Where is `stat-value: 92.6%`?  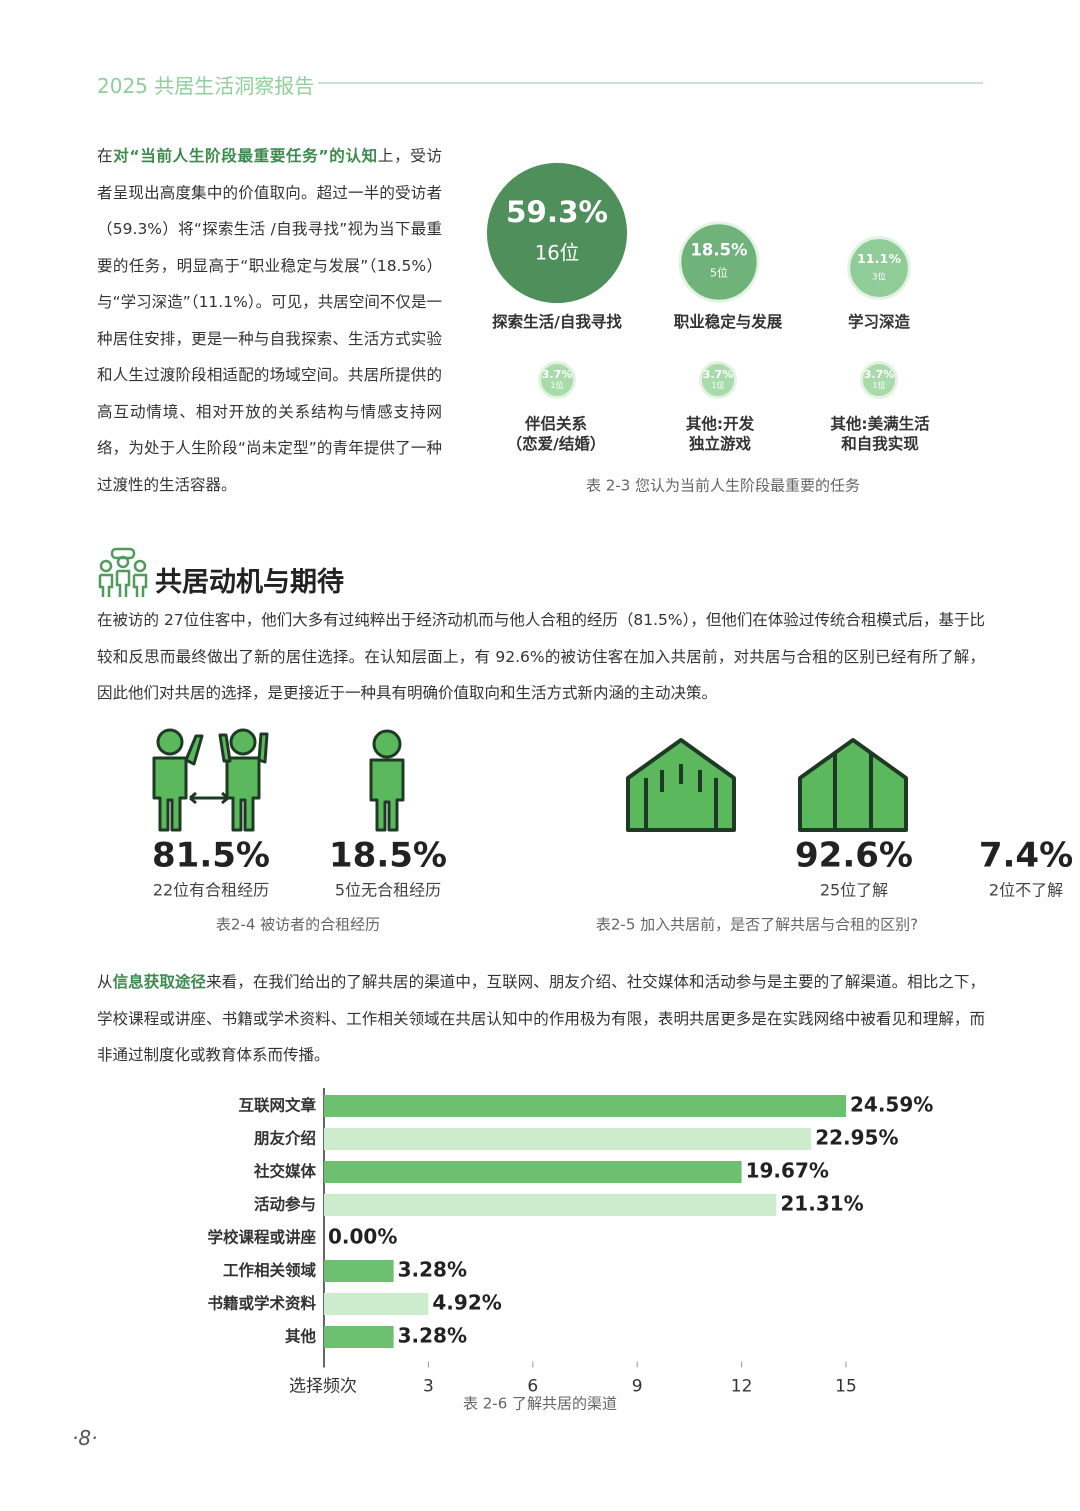
stat-value: 92.6% is located at coordinates (854, 856).